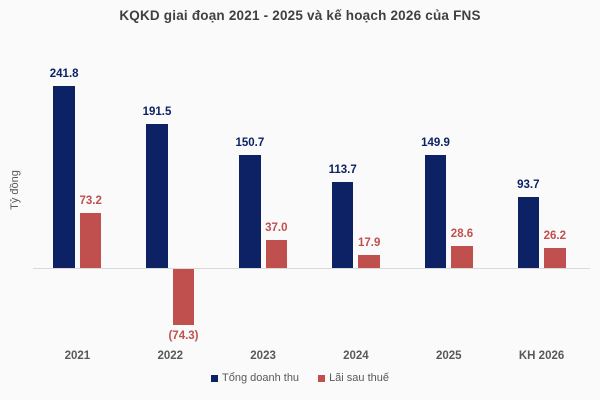 This screenshot has width=600, height=400. What do you see at coordinates (276, 254) in the screenshot?
I see `bar-lai-sau-thue-2023` at bounding box center [276, 254].